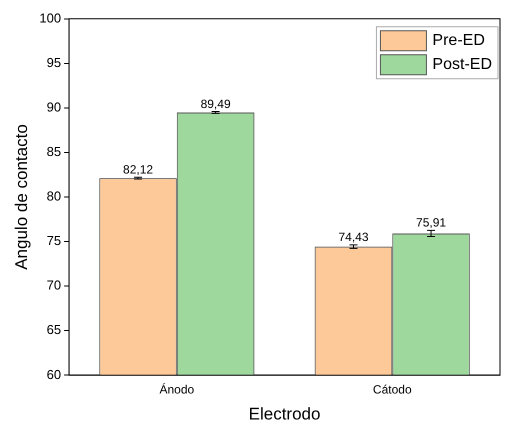  What do you see at coordinates (284, 414) in the screenshot?
I see `x-axis-title: Electrodo` at bounding box center [284, 414].